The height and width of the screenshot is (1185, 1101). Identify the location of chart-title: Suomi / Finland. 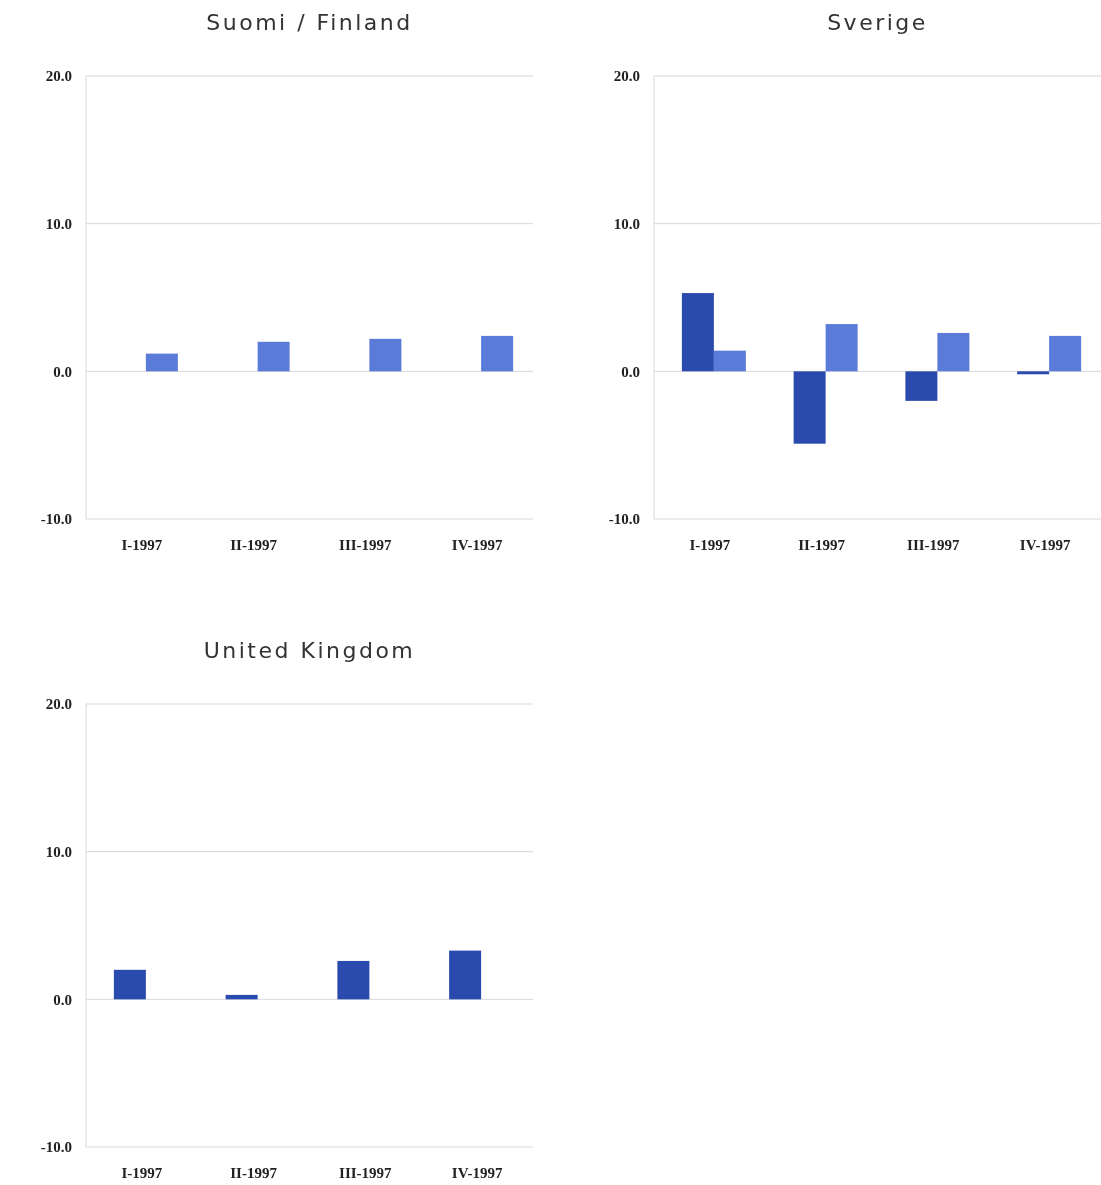
(309, 22).